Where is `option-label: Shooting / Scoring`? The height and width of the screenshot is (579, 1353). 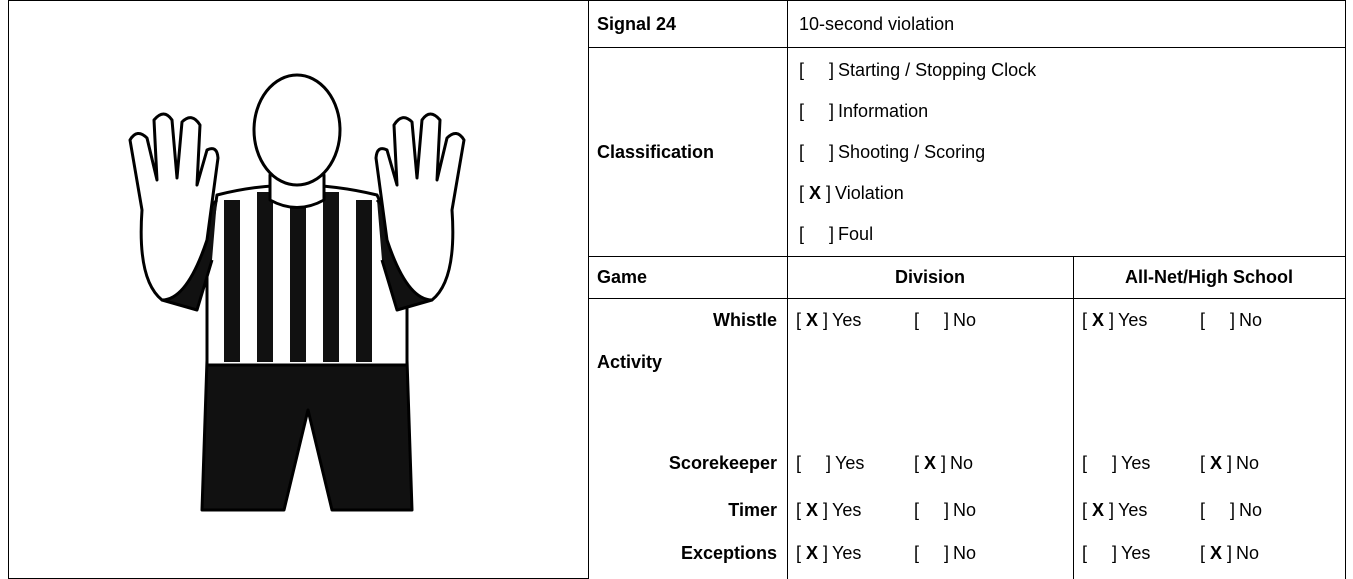
option-label: Shooting / Scoring is located at coordinates (912, 152).